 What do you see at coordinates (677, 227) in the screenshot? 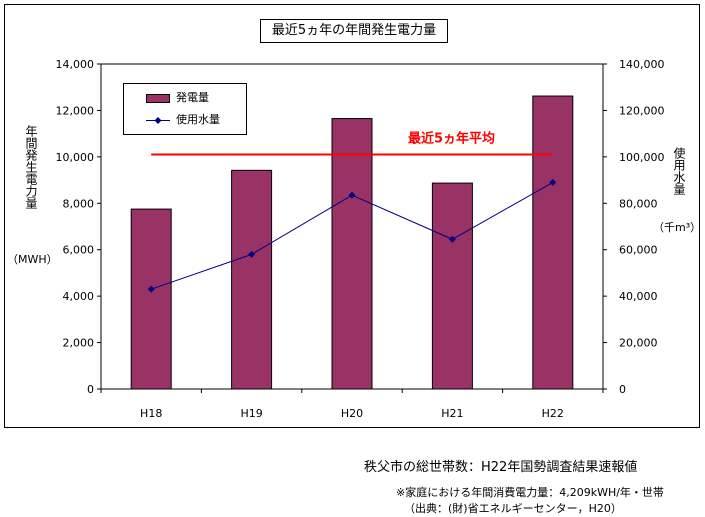
I see `right-axis-unit: （千m³）` at bounding box center [677, 227].